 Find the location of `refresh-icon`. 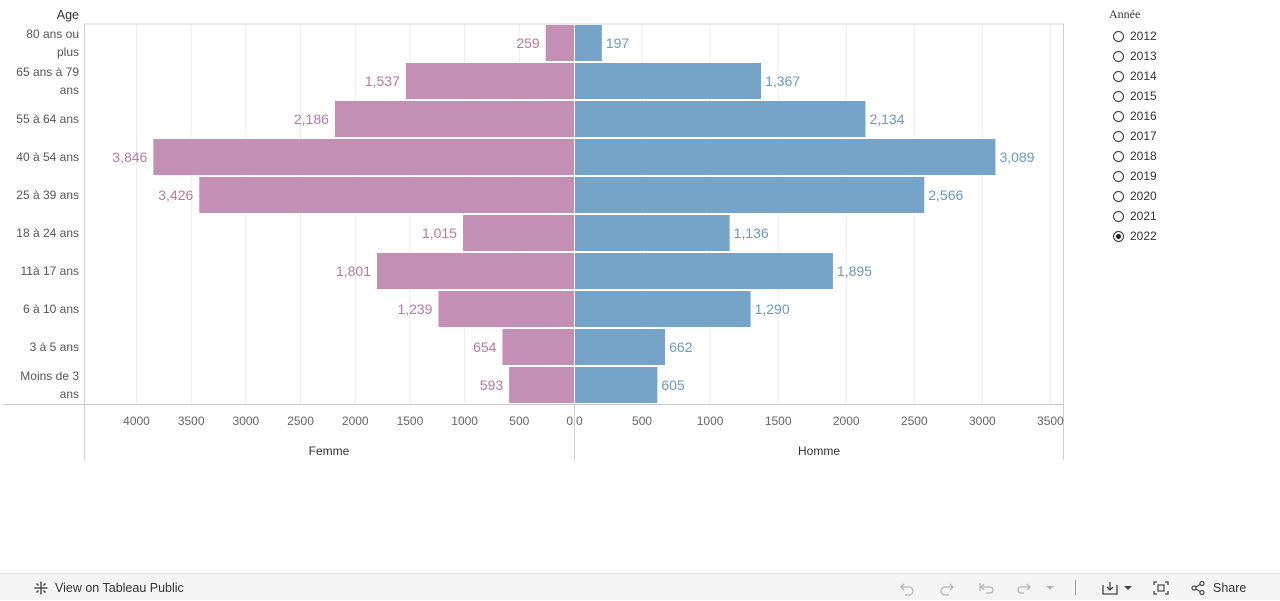

refresh-icon is located at coordinates (1024, 588).